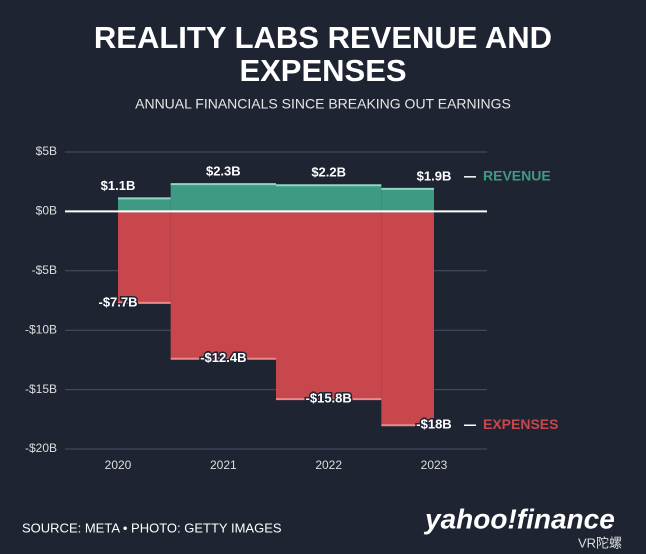 This screenshot has width=646, height=554. What do you see at coordinates (519, 518) in the screenshot?
I see `logo: yahoo!finance` at bounding box center [519, 518].